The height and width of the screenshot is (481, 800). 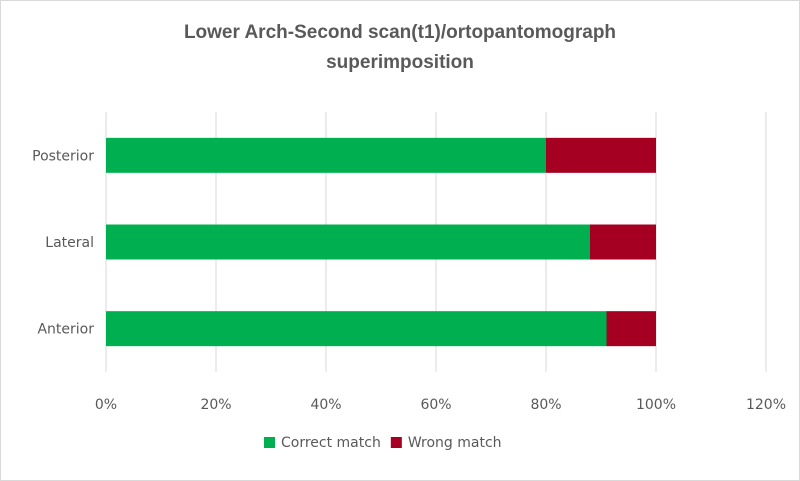 What do you see at coordinates (106, 405) in the screenshot?
I see `x-tick-label-0: 0%` at bounding box center [106, 405].